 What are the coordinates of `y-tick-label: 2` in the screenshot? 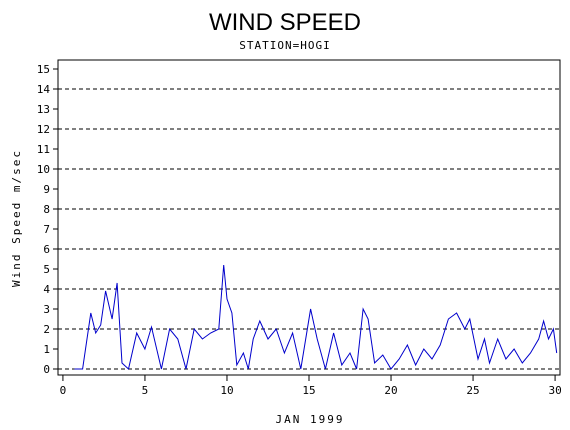 It's located at (46, 329).